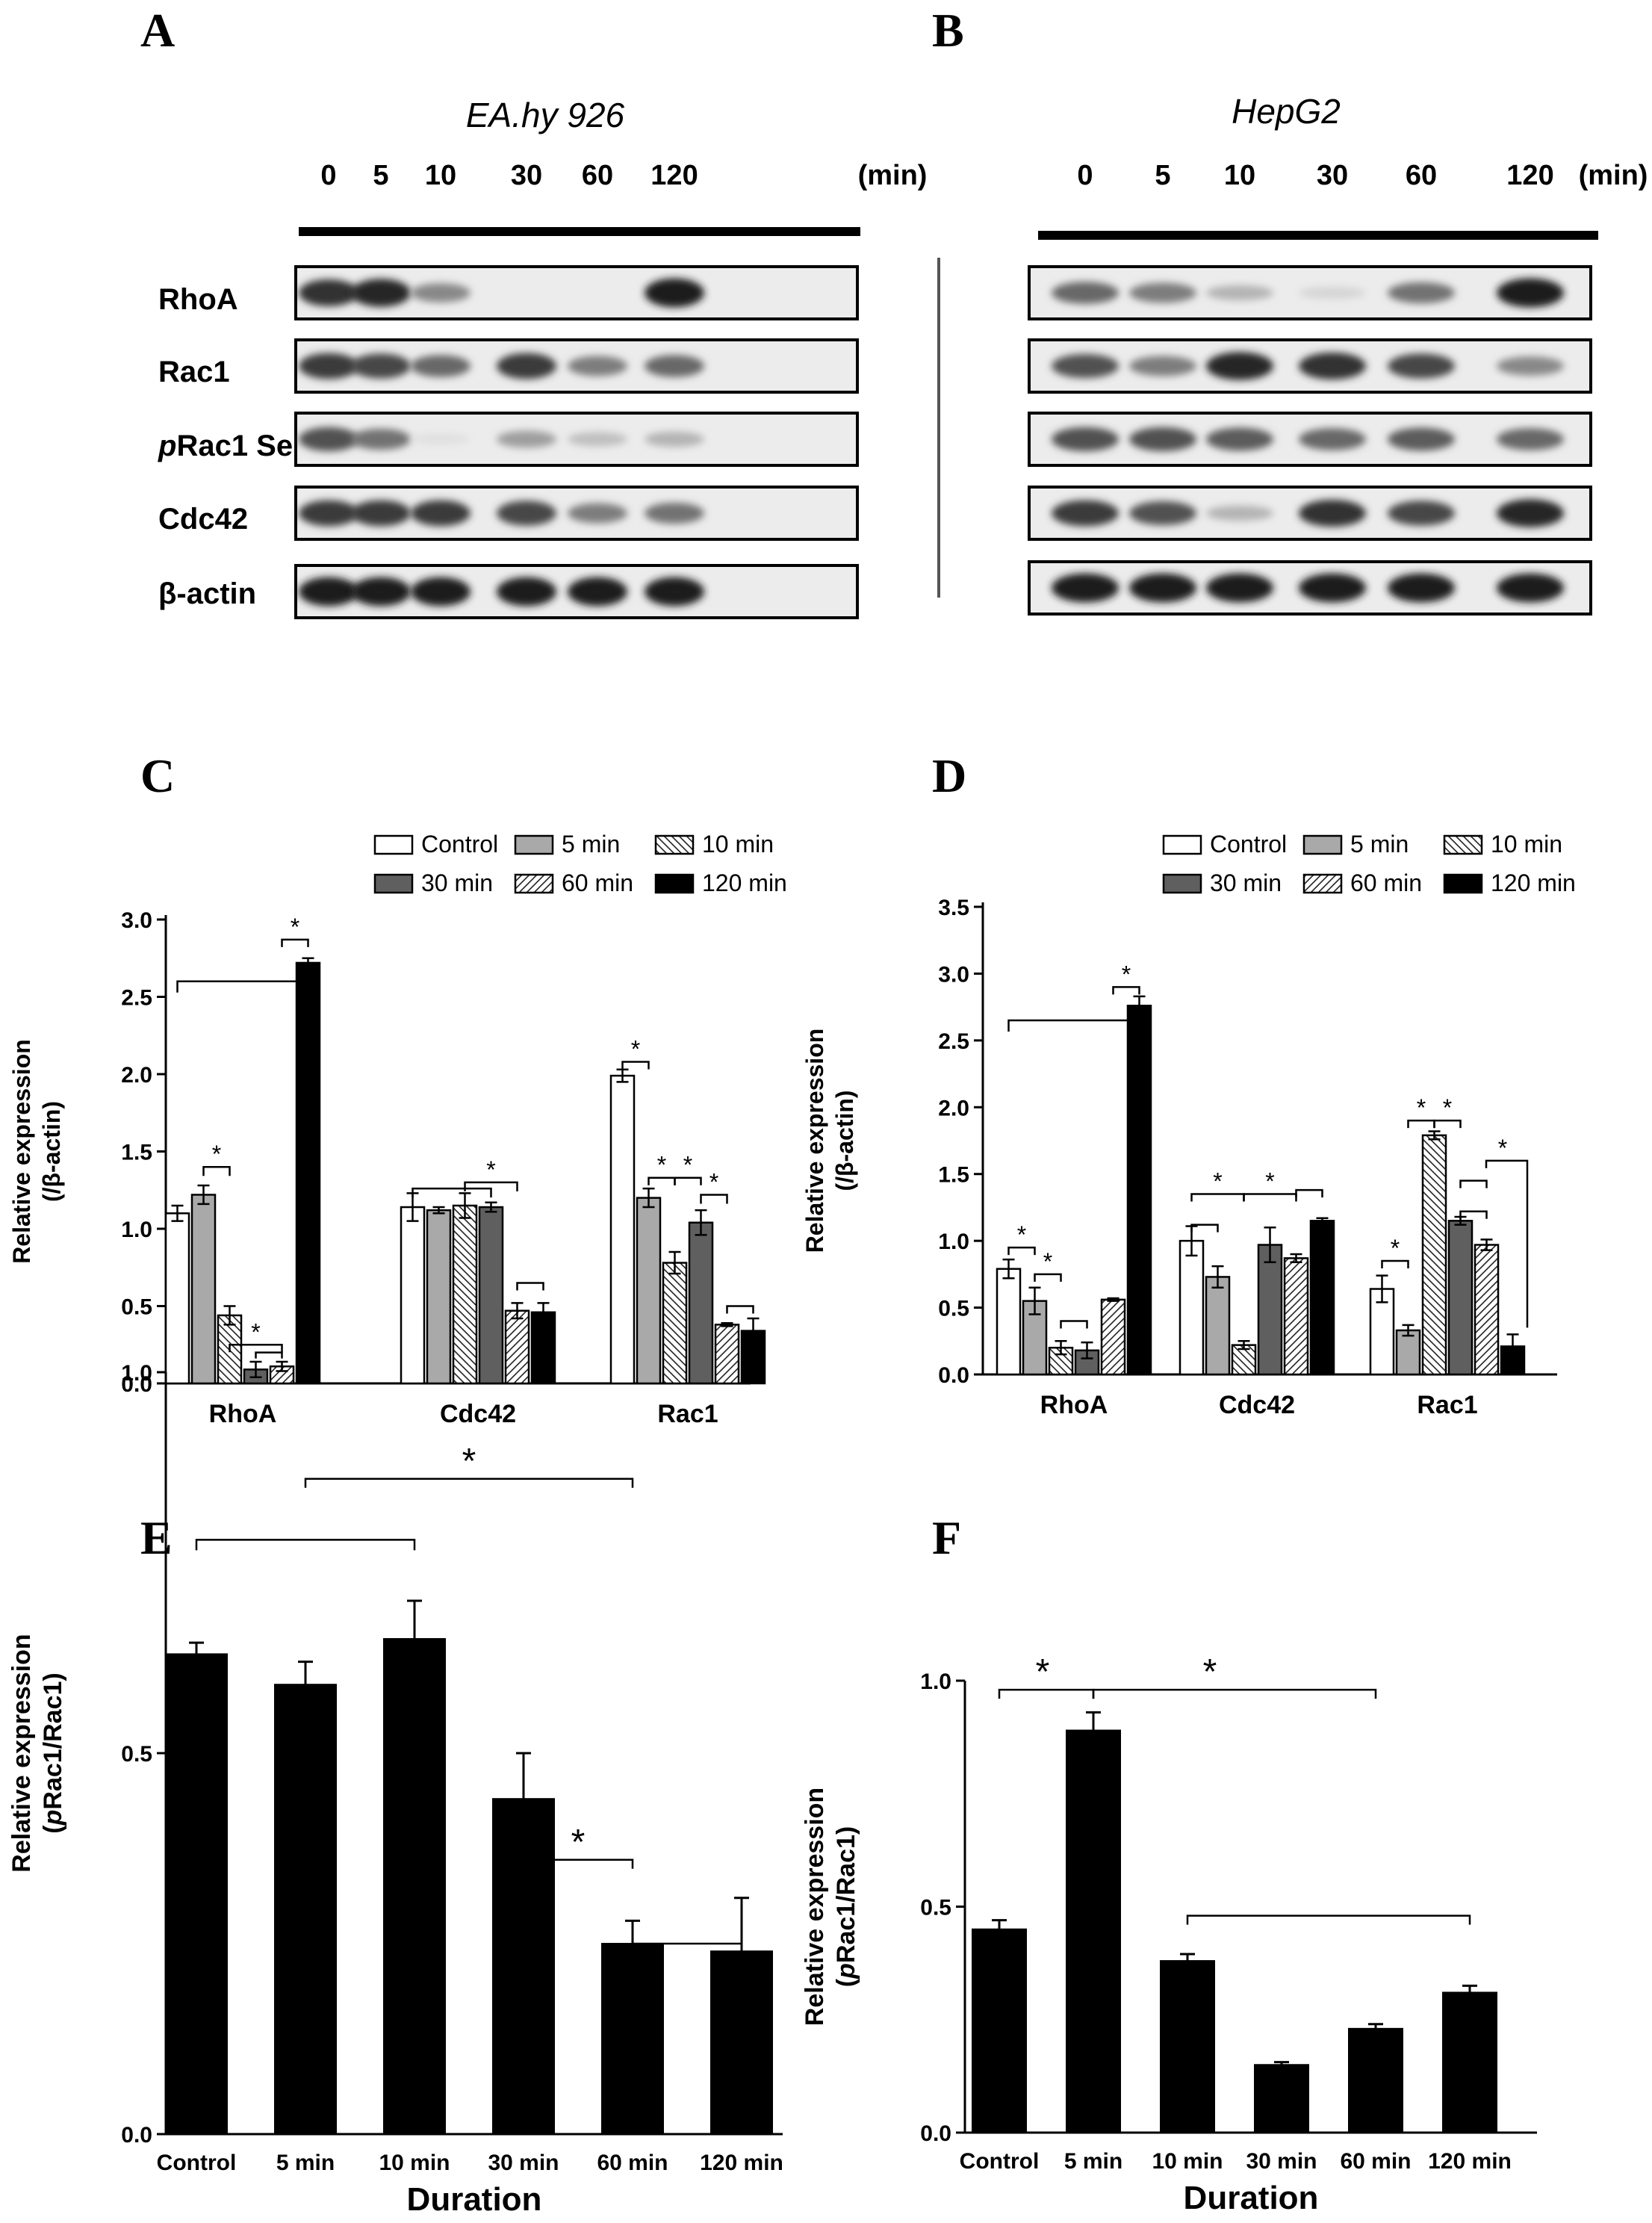  I want to click on y-tick-label-0: 0.0, so click(953, 1375).